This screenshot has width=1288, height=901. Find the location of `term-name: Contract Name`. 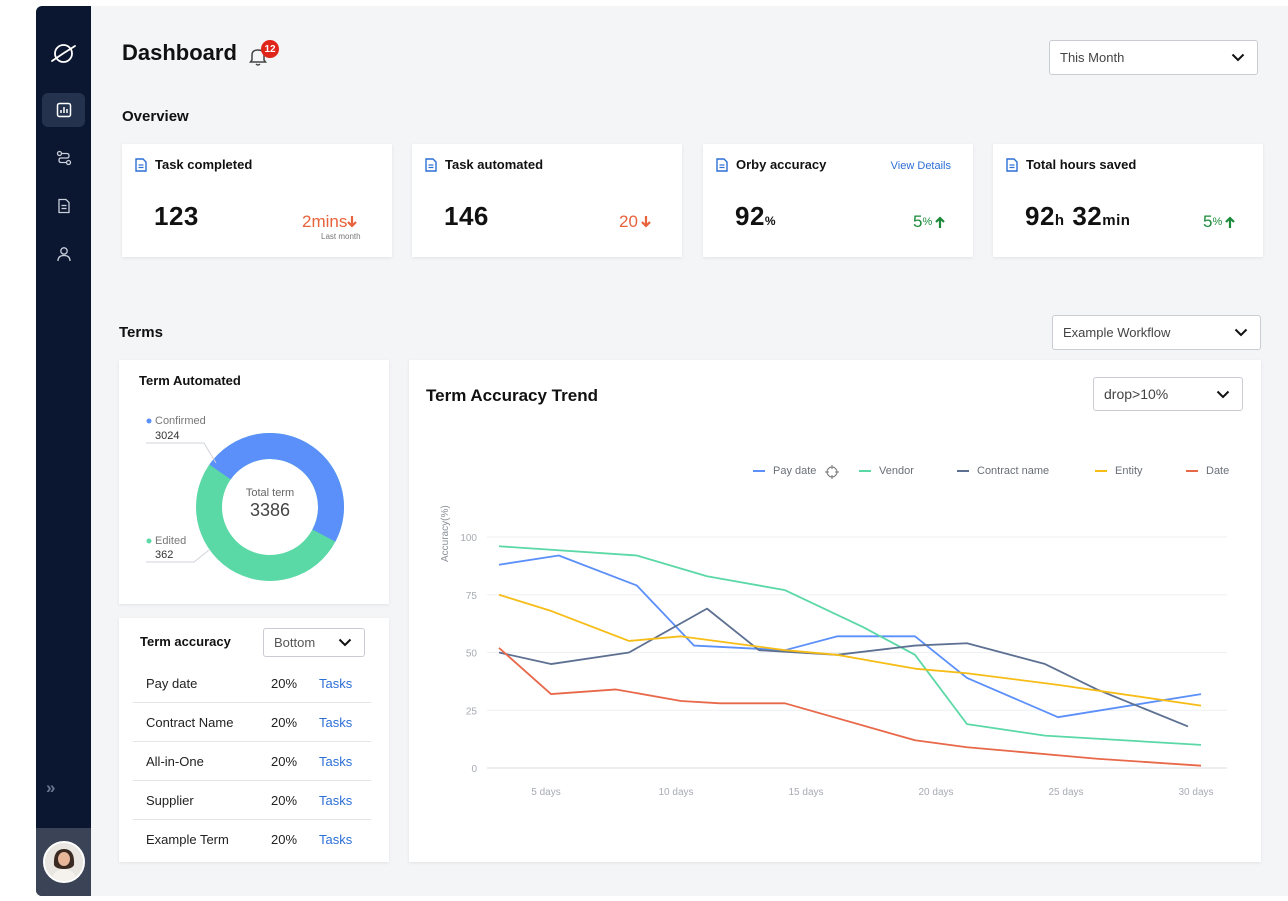

term-name: Contract Name is located at coordinates (190, 722).